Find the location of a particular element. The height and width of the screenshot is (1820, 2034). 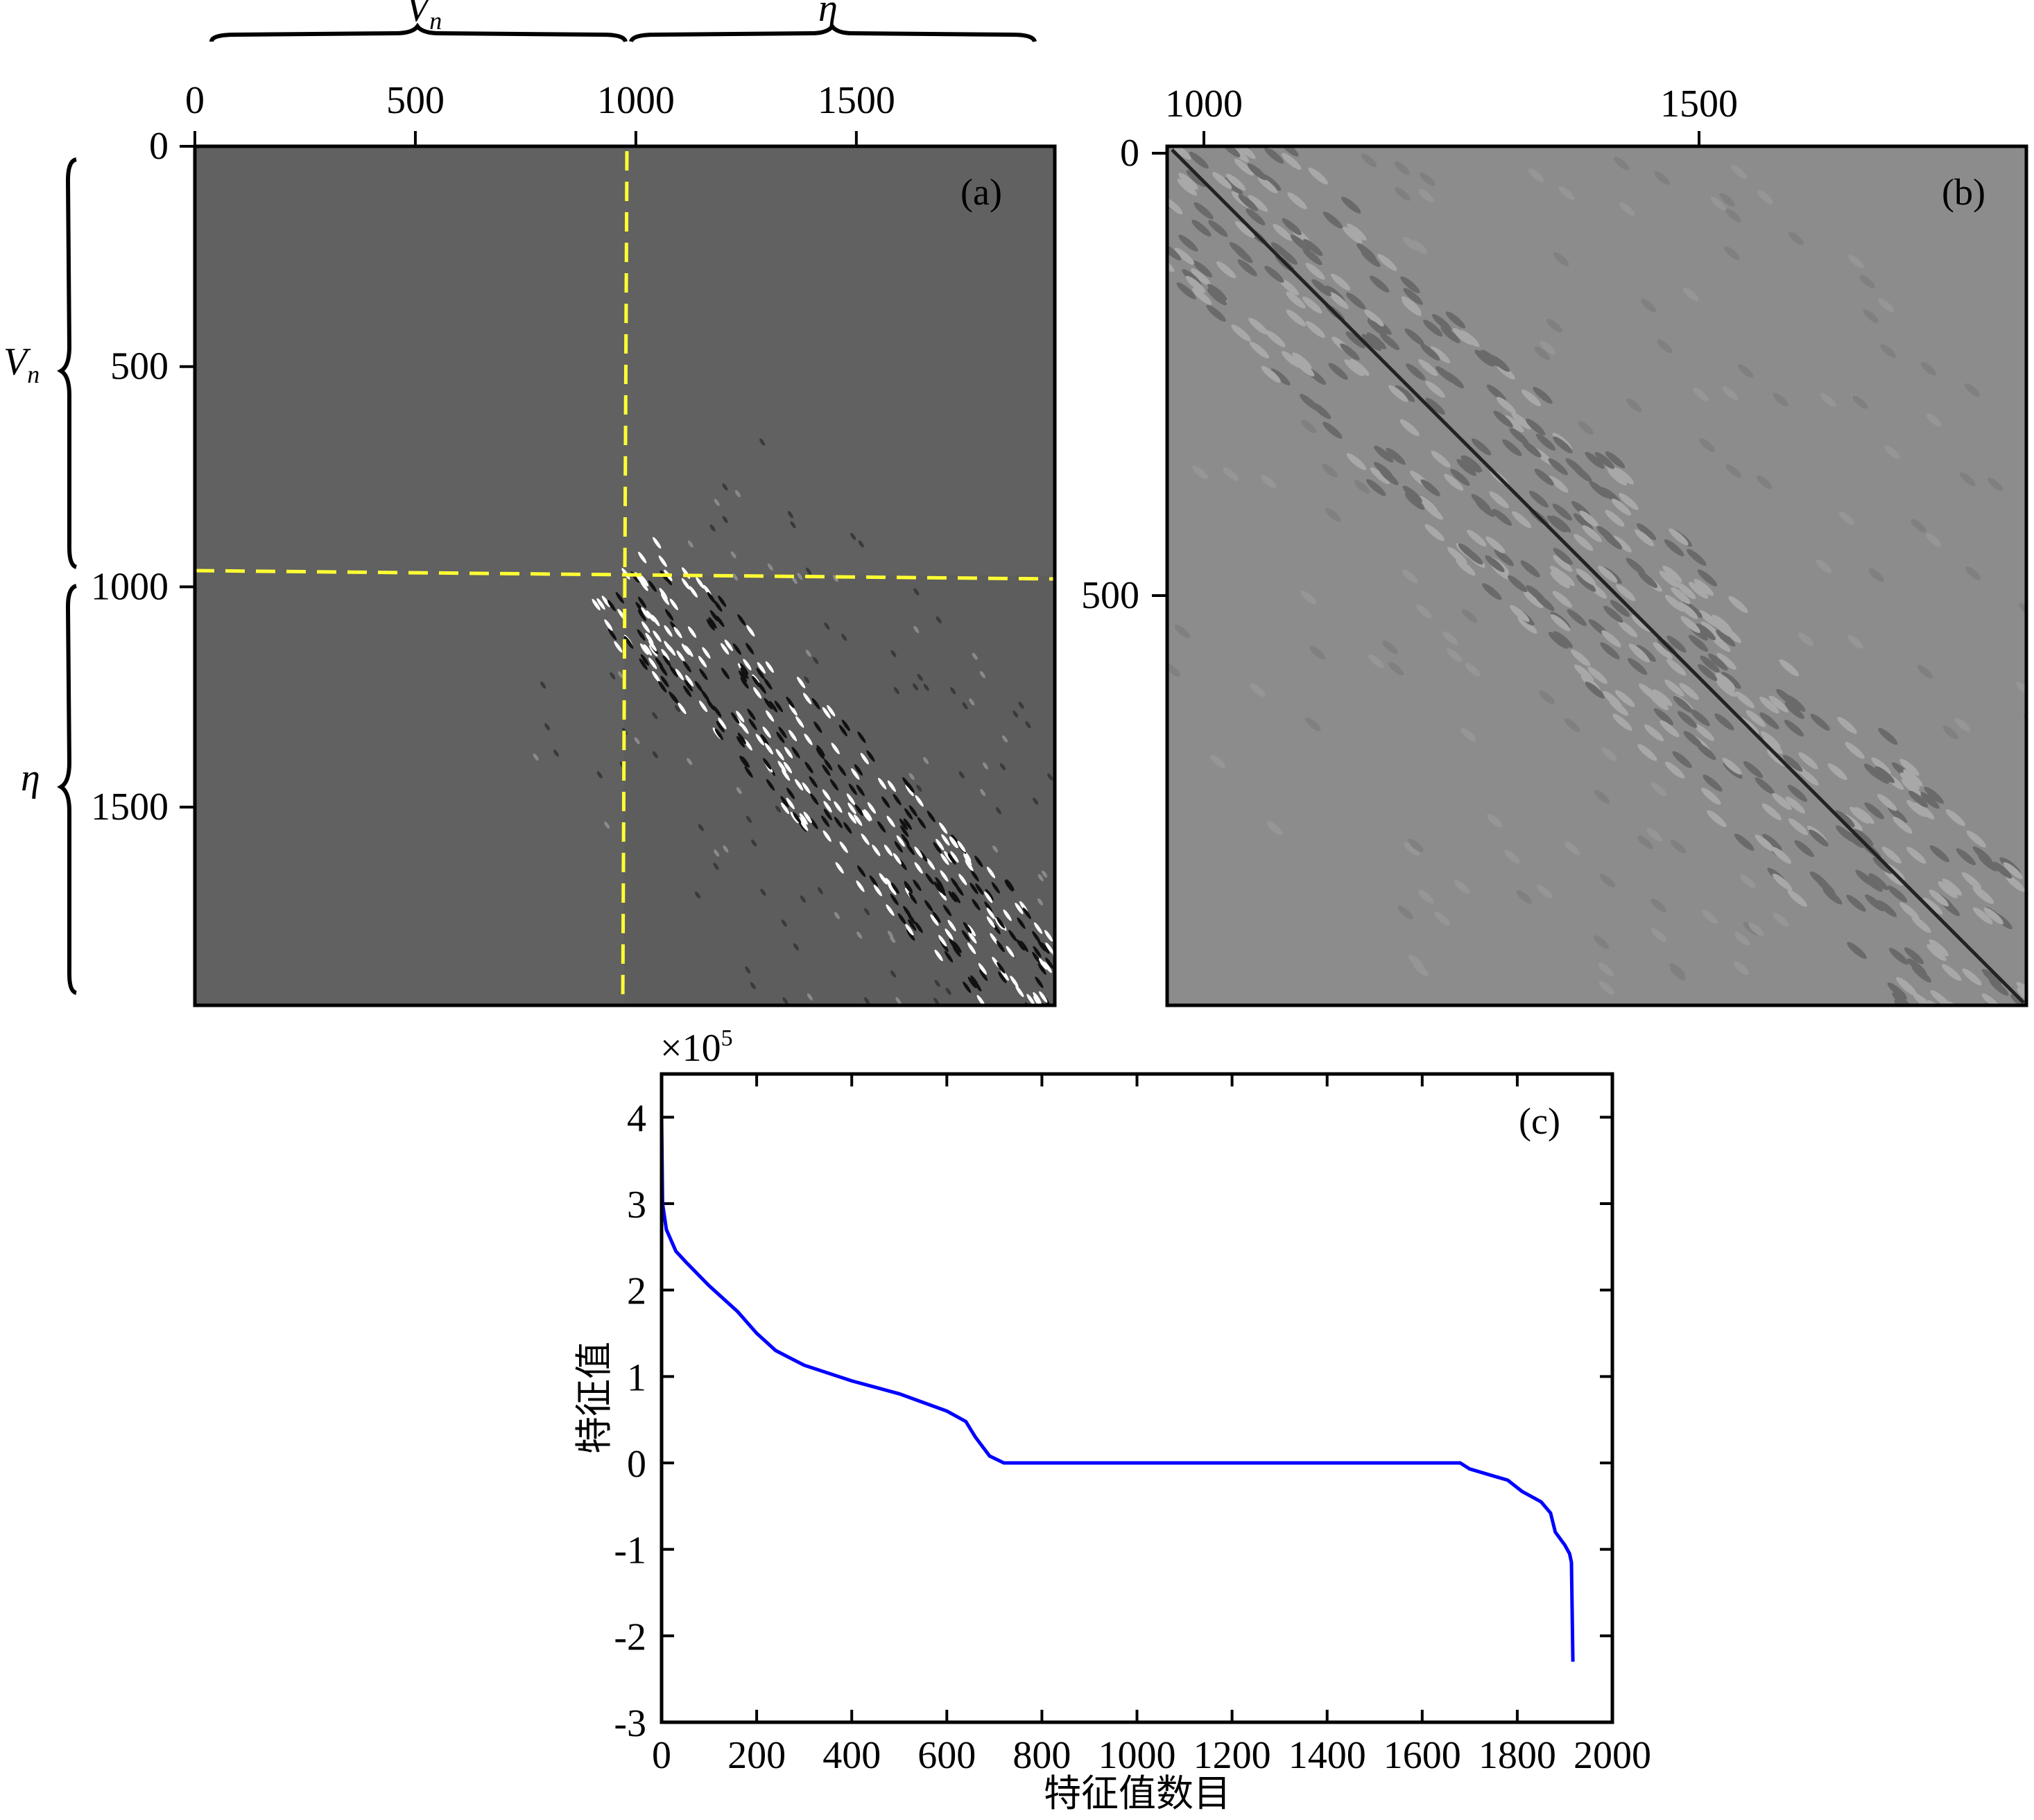

panel-b-label: (b) is located at coordinates (1963, 192).